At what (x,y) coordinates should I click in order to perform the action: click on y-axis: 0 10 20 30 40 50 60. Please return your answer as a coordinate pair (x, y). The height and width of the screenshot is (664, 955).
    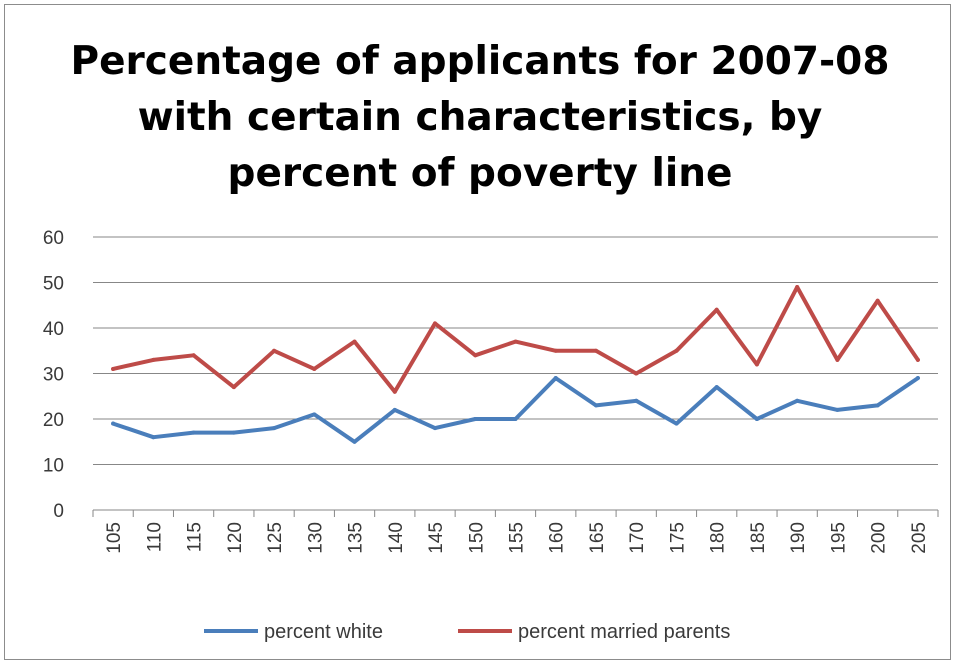
    Looking at the image, I should click on (53, 375).